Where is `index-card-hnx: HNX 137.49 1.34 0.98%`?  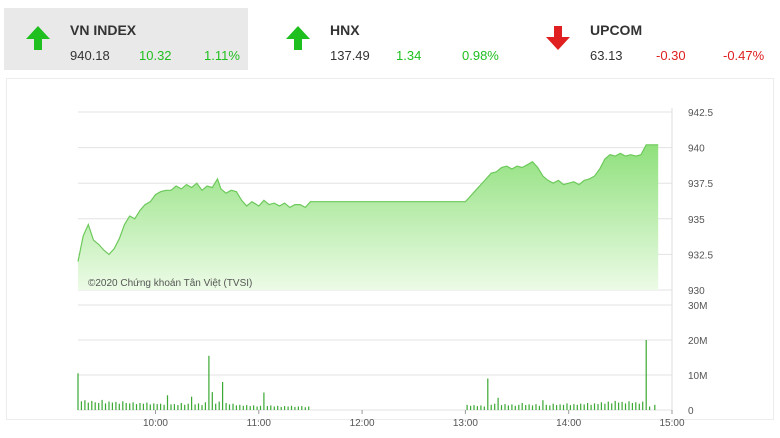
index-card-hnx: HNX 137.49 1.34 0.98% is located at coordinates (389, 39).